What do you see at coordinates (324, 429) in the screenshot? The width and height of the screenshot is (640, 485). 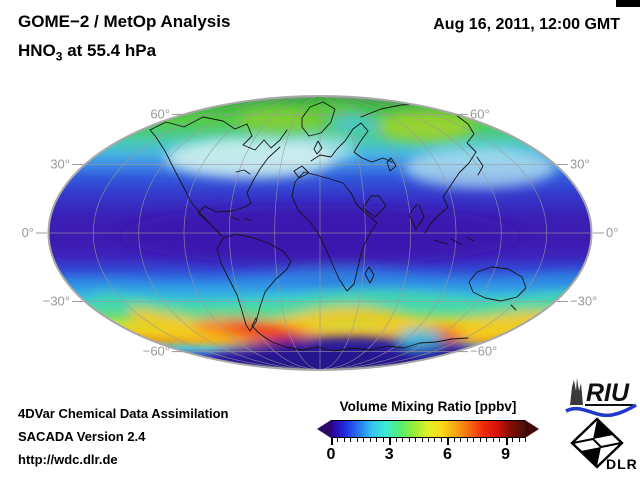 I see `colorbar-left-arrow` at bounding box center [324, 429].